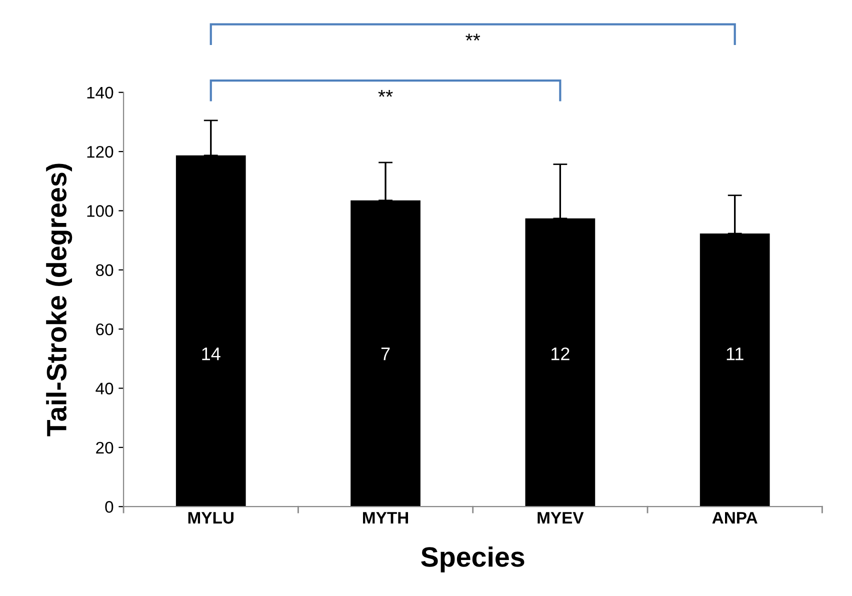 The image size is (852, 596). What do you see at coordinates (59, 300) in the screenshot?
I see `y-axis-title: Tail-Stroke (degrees)` at bounding box center [59, 300].